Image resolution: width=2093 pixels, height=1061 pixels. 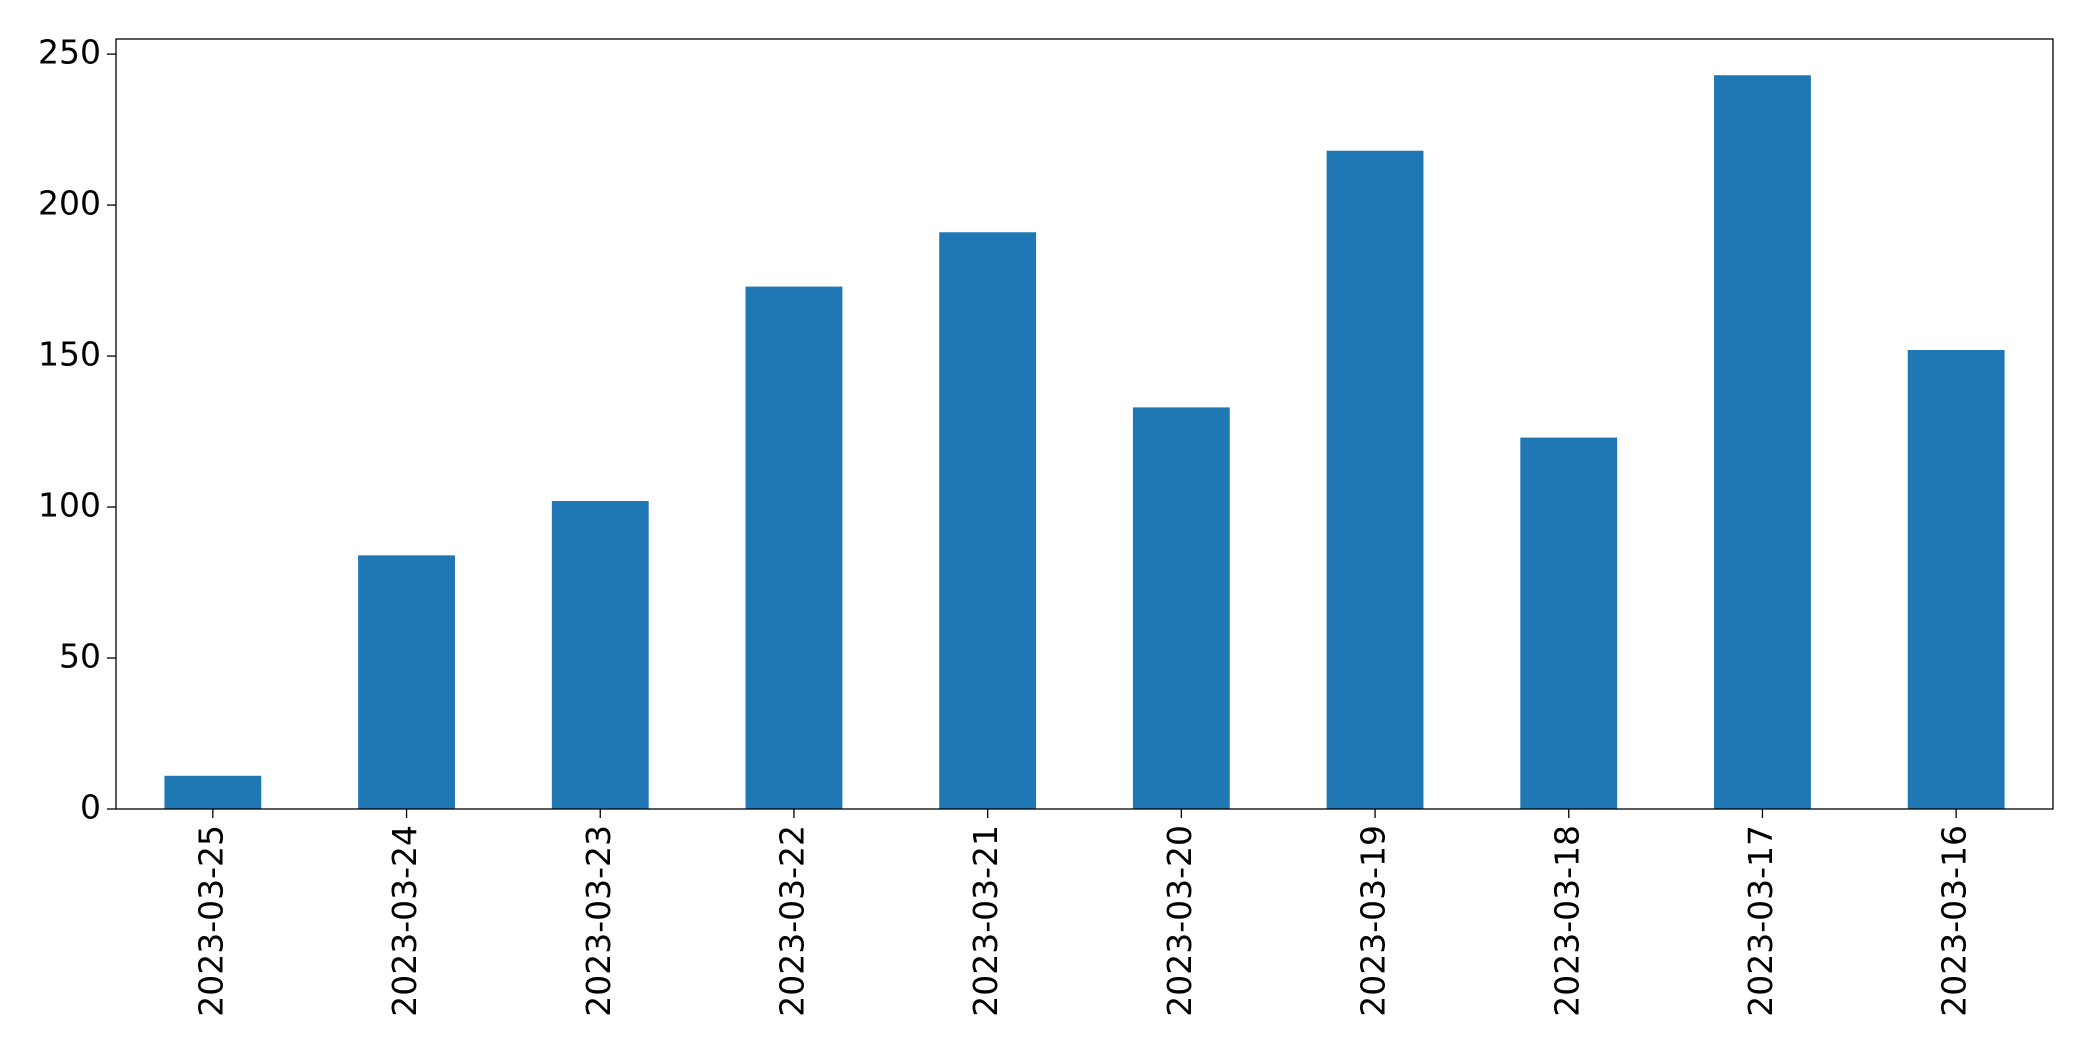 What do you see at coordinates (80, 656) in the screenshot?
I see `y-tick-label: 50` at bounding box center [80, 656].